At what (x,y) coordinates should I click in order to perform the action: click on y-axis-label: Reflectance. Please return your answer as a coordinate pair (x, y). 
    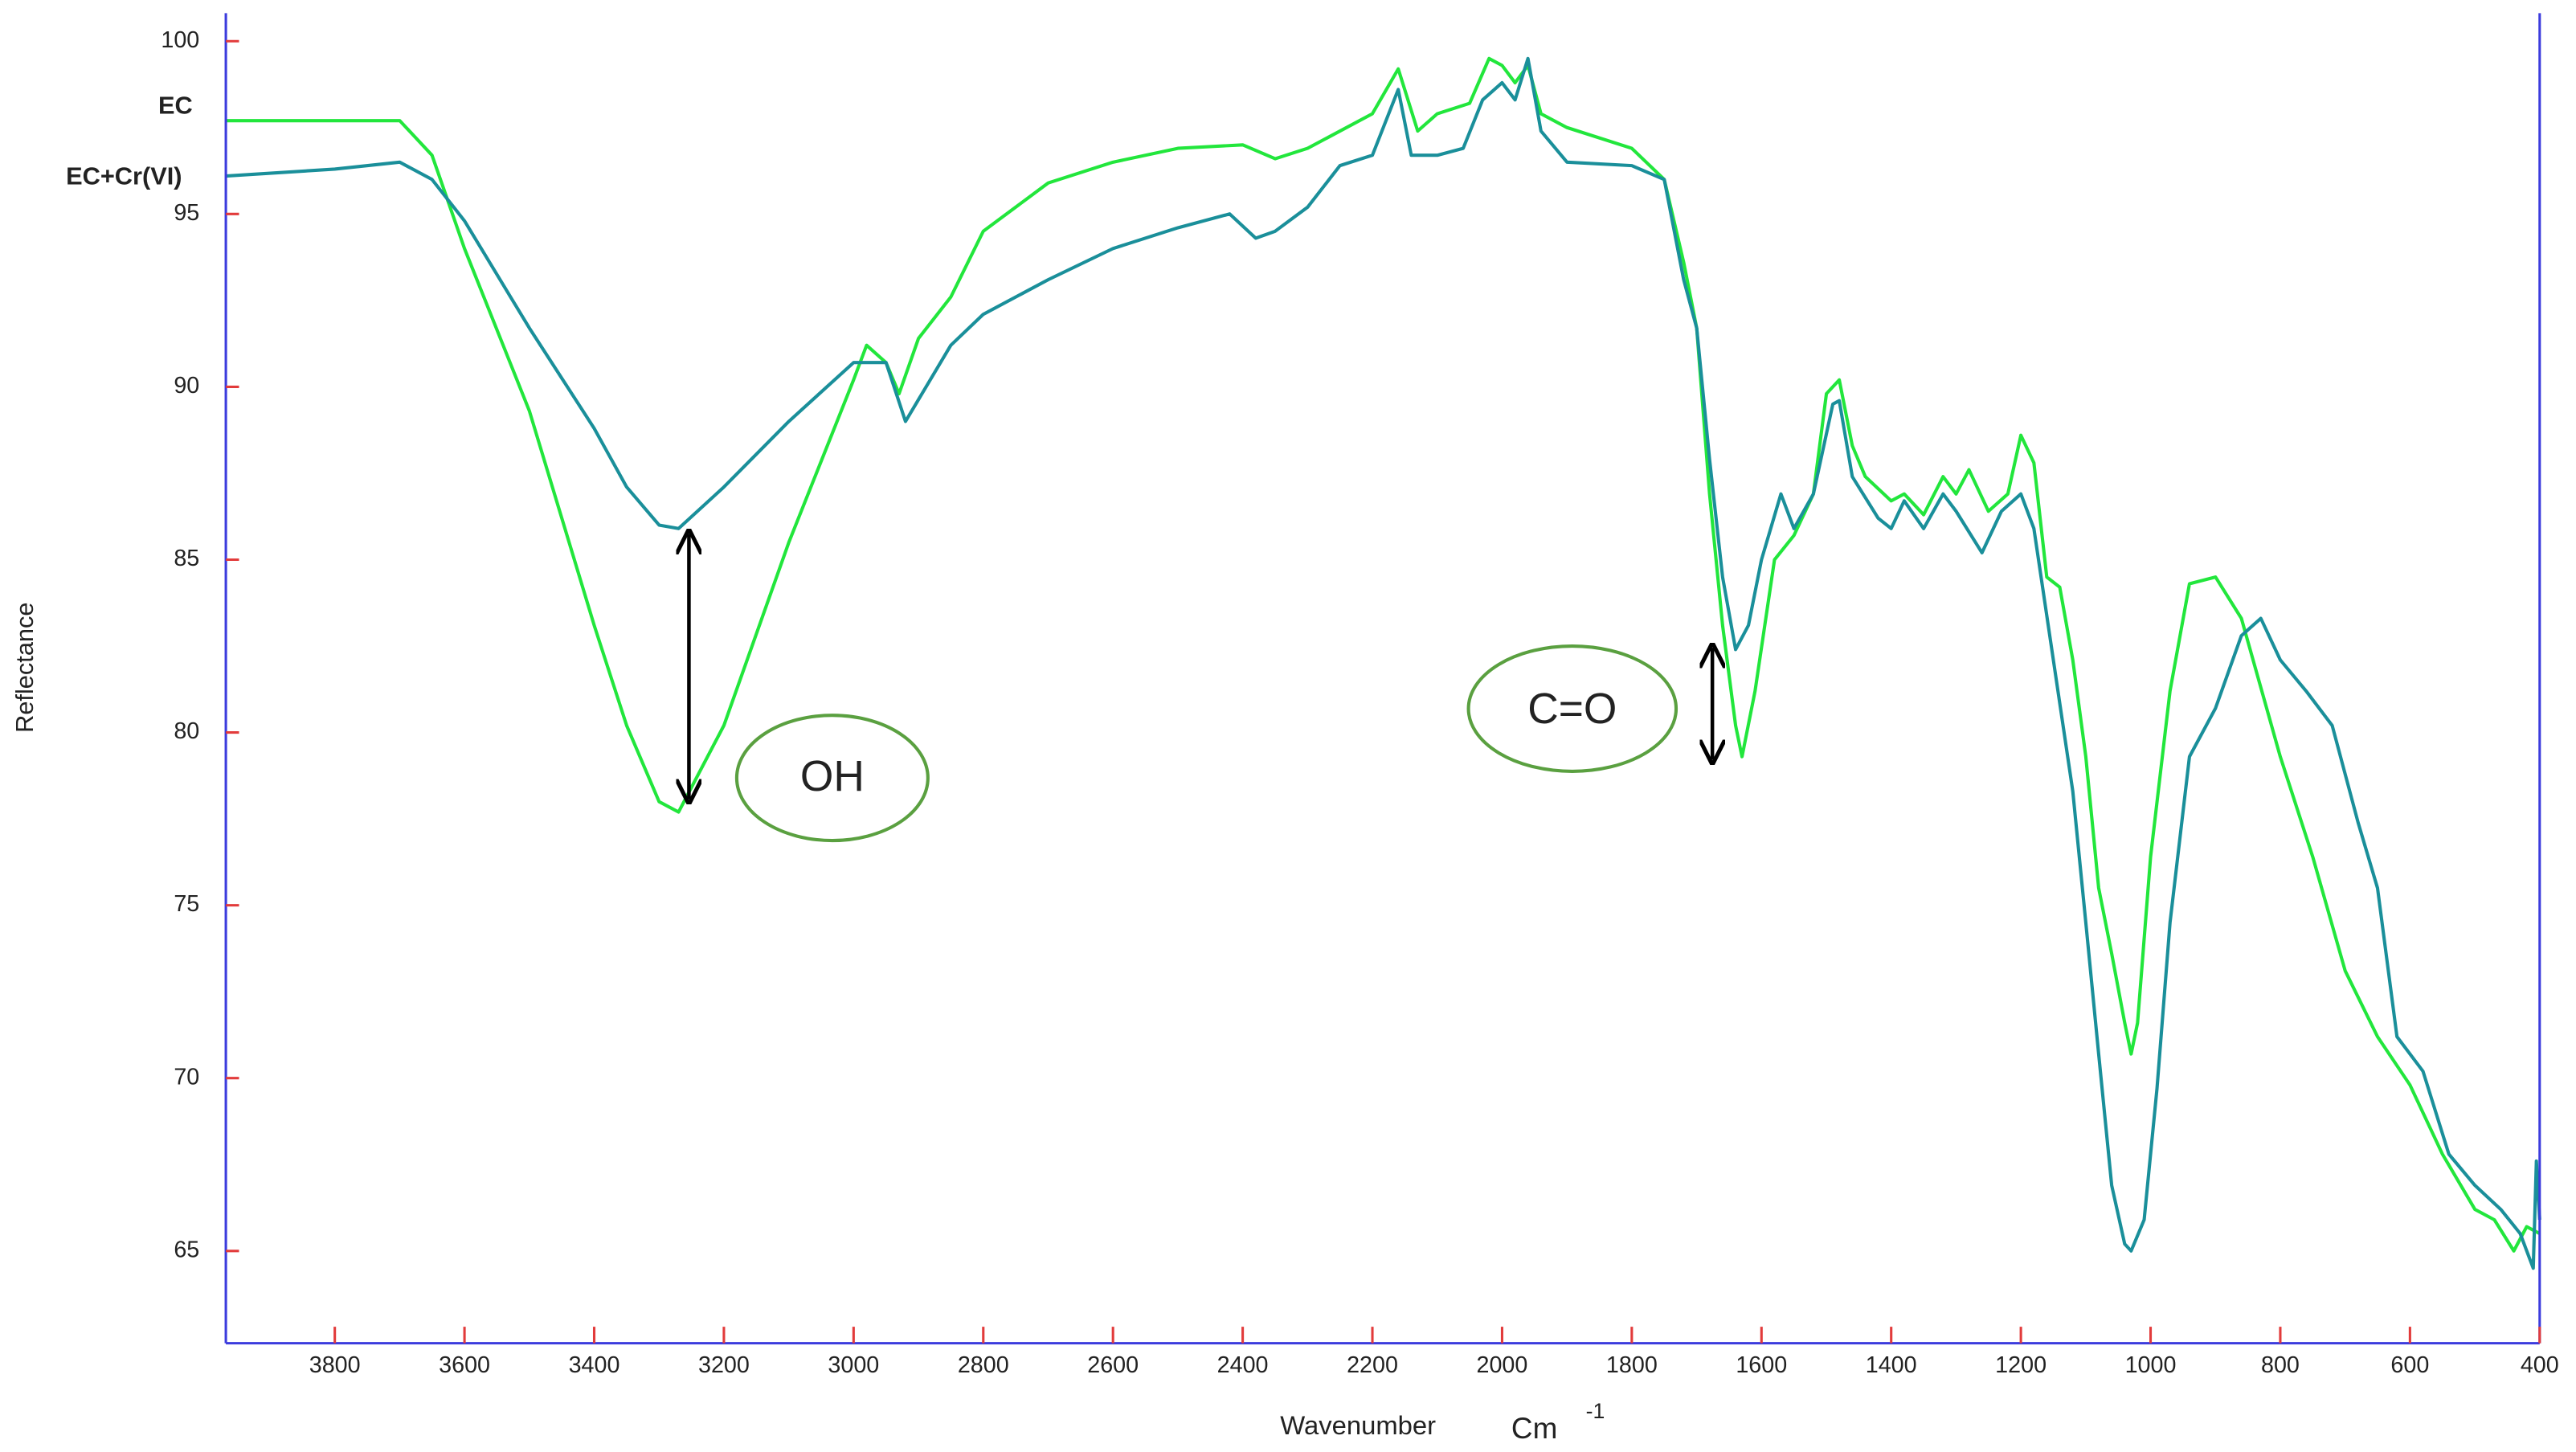
    Looking at the image, I should click on (24, 667).